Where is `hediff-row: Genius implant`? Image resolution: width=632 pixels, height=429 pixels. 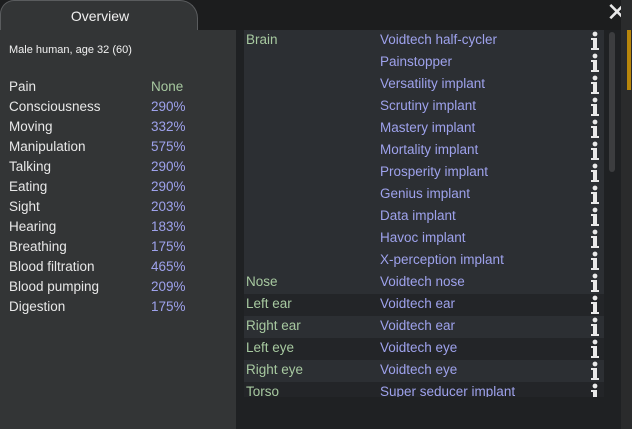 hediff-row: Genius implant is located at coordinates (424, 195).